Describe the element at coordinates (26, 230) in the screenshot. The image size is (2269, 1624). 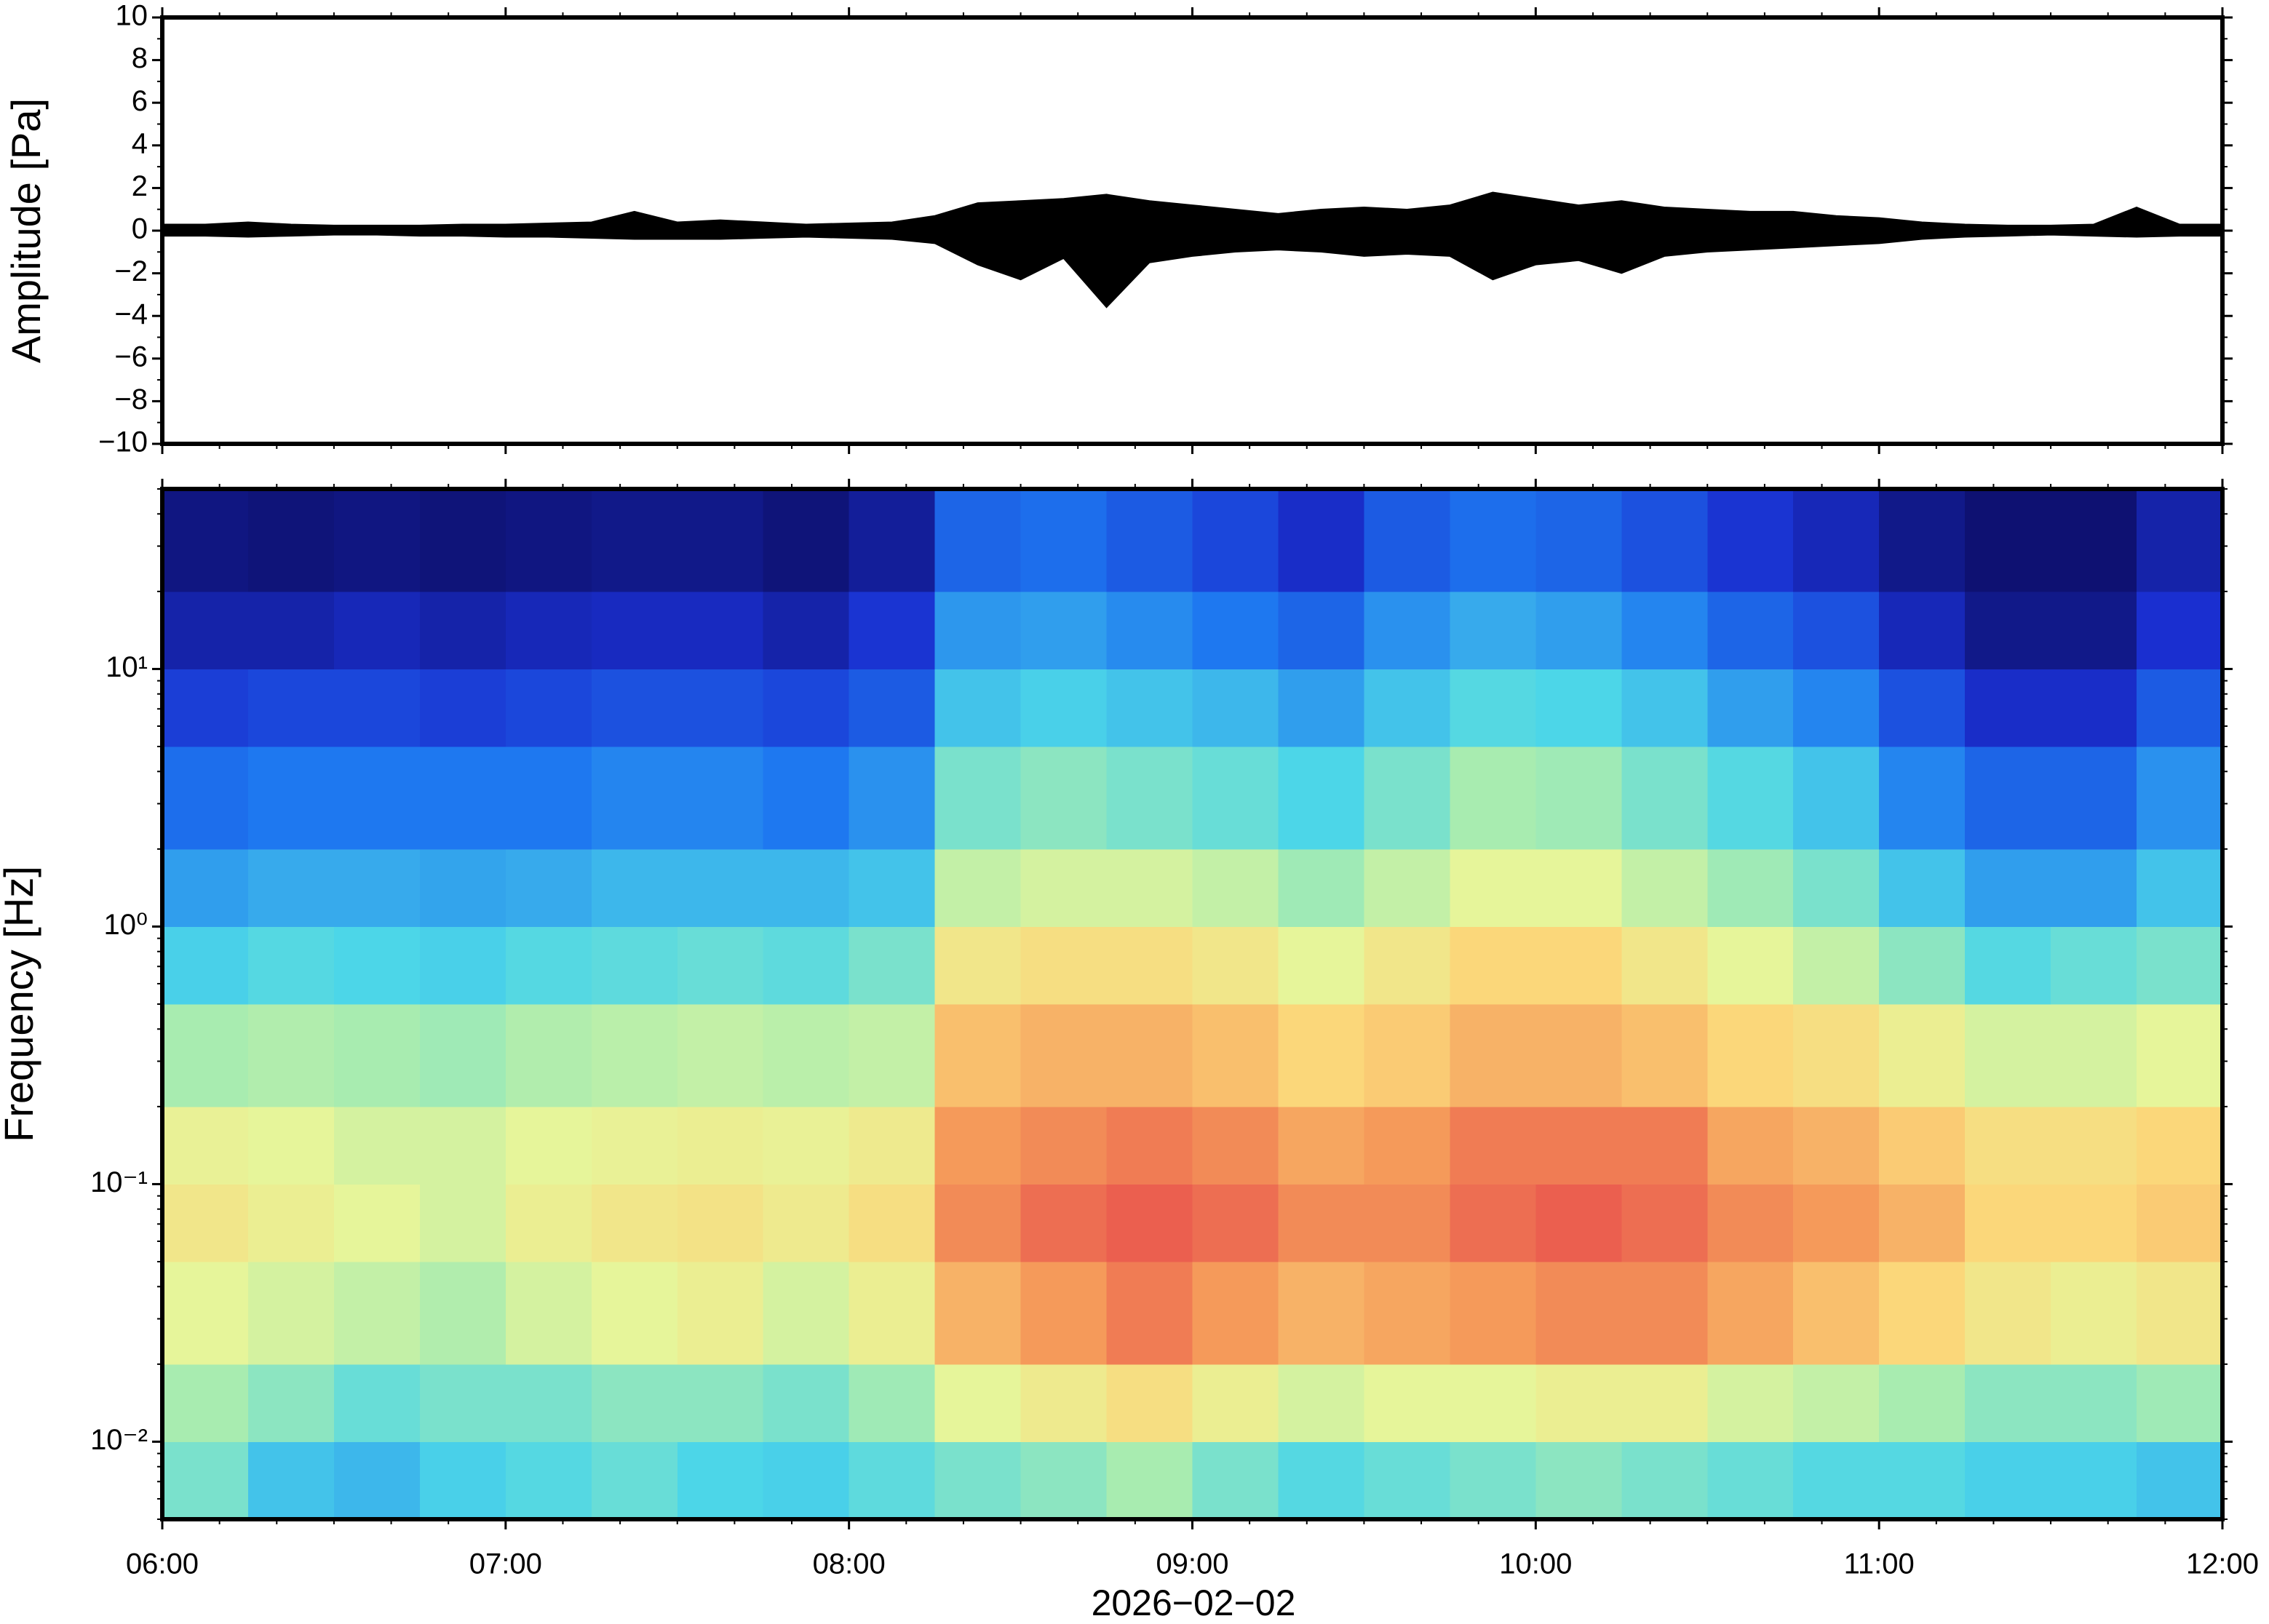
I see `y-axis-title: Amplitude [Pa]` at that location.